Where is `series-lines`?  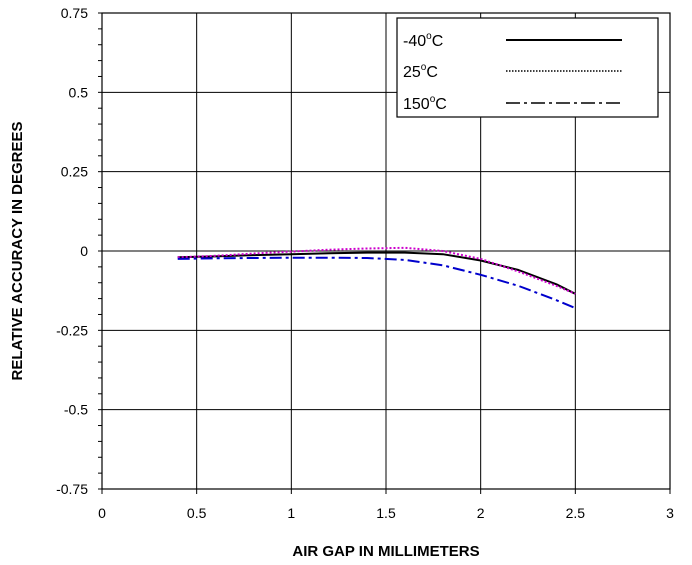 series-lines is located at coordinates (376, 278).